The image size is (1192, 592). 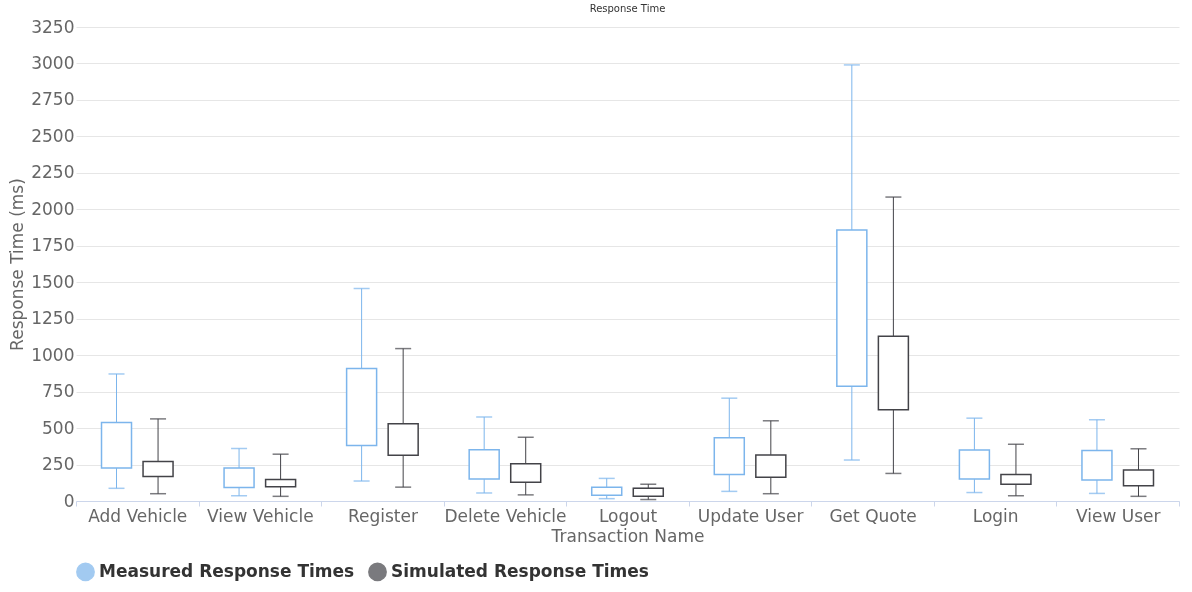 I want to click on y-axis-title: Response Time (ms), so click(x=17, y=264).